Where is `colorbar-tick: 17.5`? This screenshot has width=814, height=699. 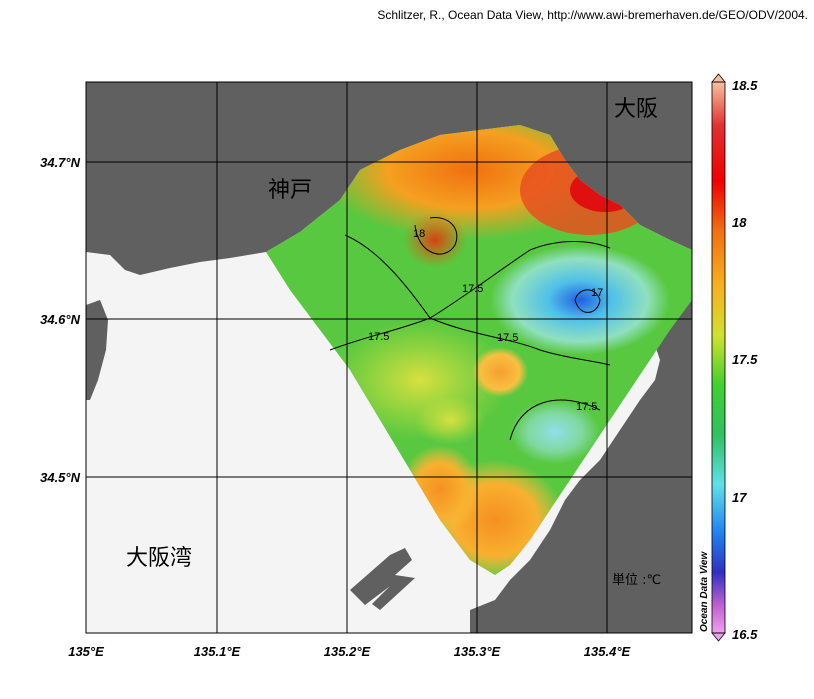 colorbar-tick: 17.5 is located at coordinates (745, 359).